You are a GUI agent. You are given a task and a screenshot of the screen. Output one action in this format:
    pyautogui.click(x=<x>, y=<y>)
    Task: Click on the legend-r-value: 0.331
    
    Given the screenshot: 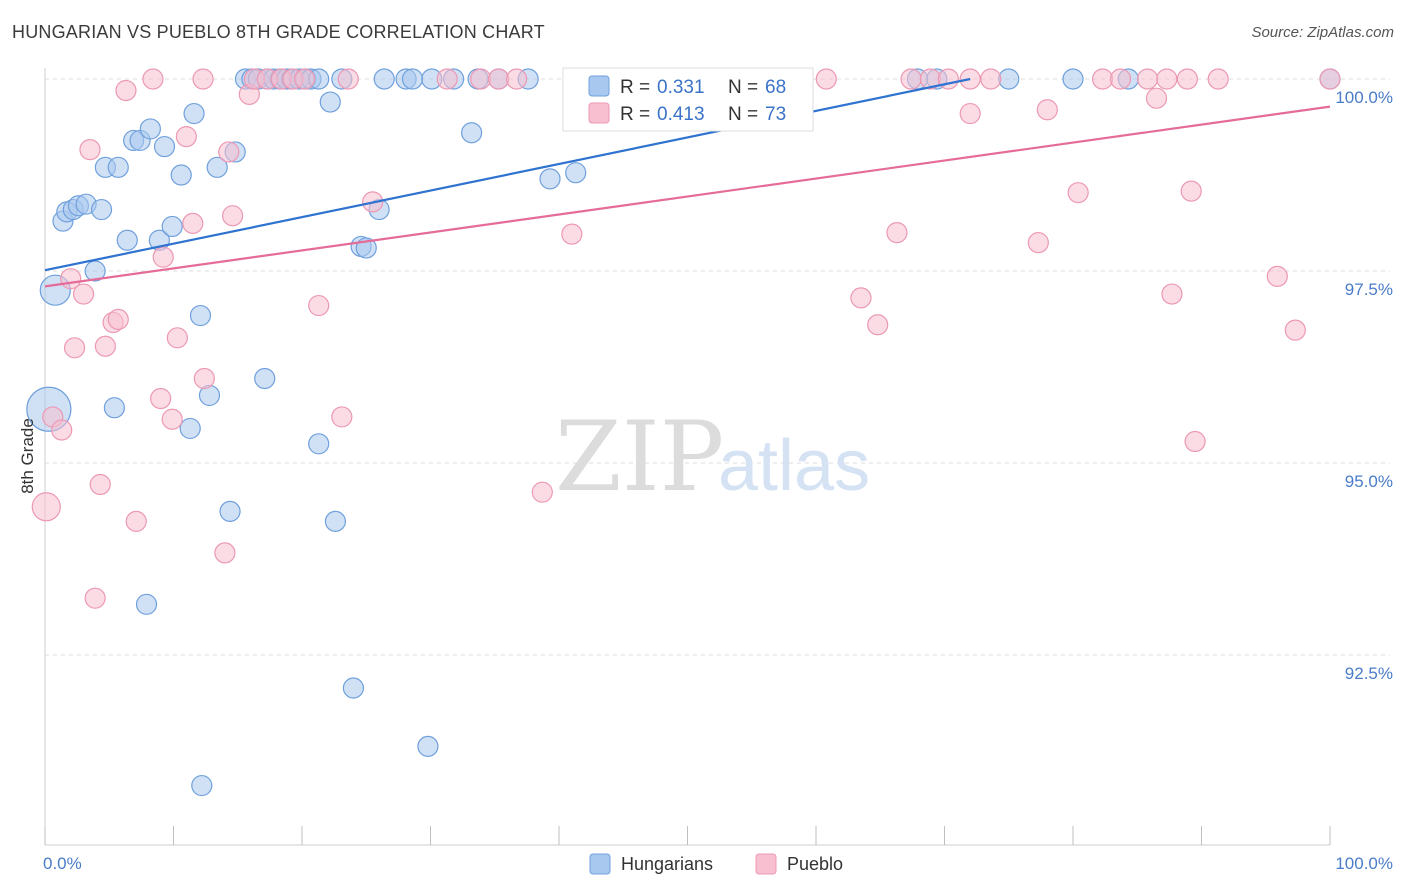 What is the action you would take?
    pyautogui.click(x=681, y=87)
    